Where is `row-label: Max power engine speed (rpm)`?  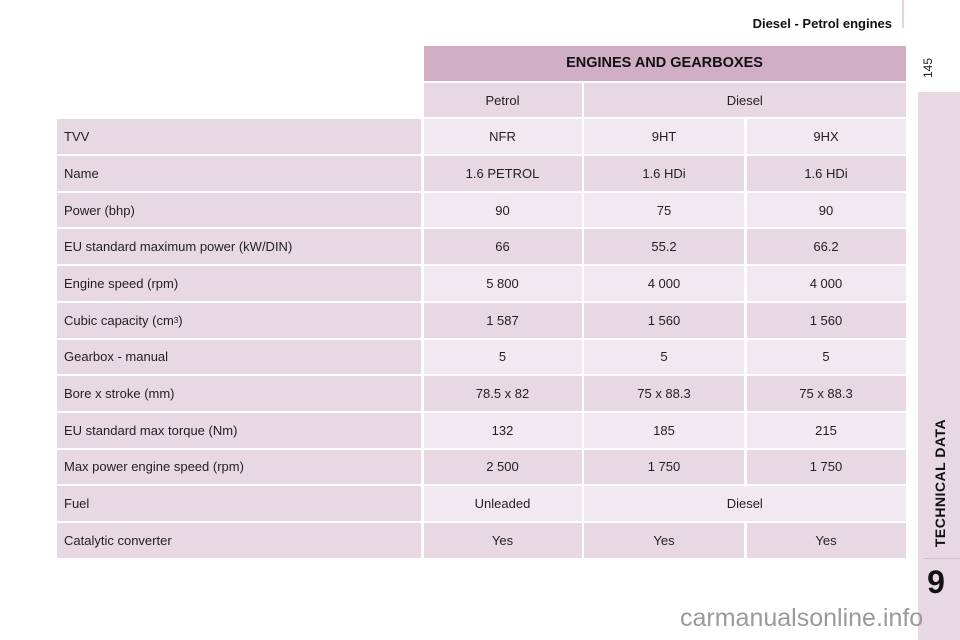 row-label: Max power engine speed (rpm) is located at coordinates (239, 467).